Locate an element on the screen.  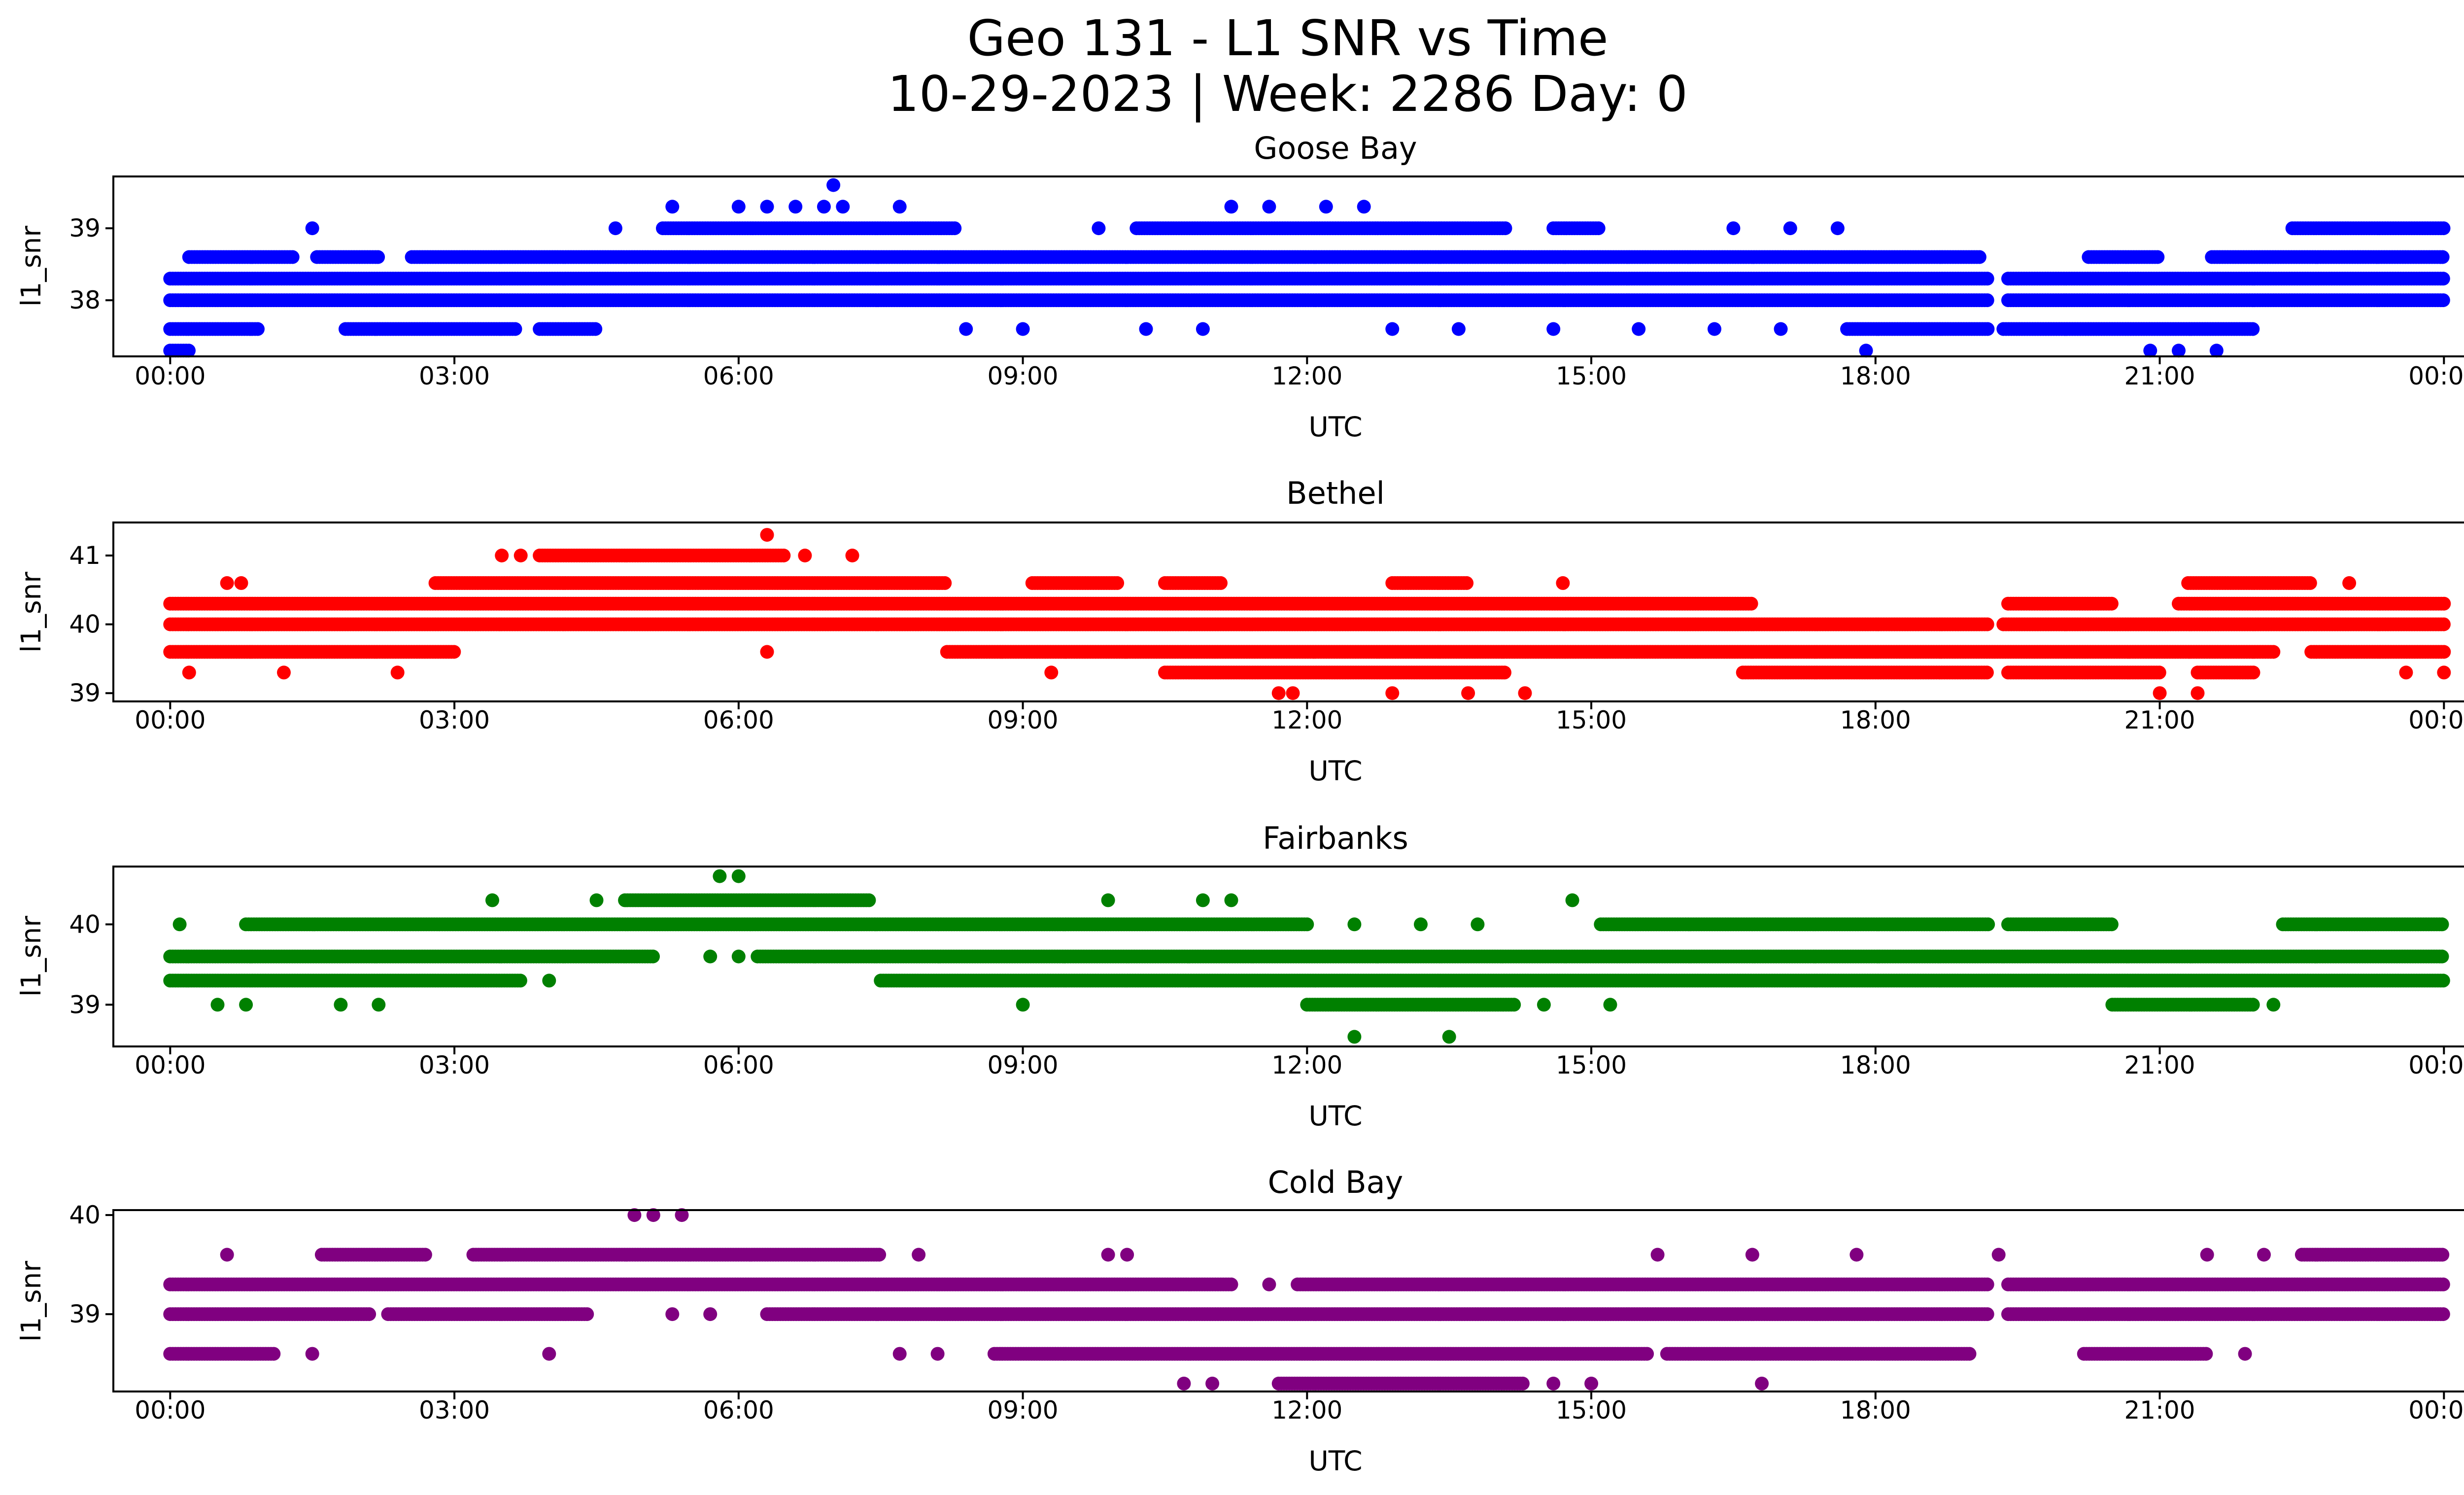
subplot-title-bethel: Bethel is located at coordinates (1335, 493).